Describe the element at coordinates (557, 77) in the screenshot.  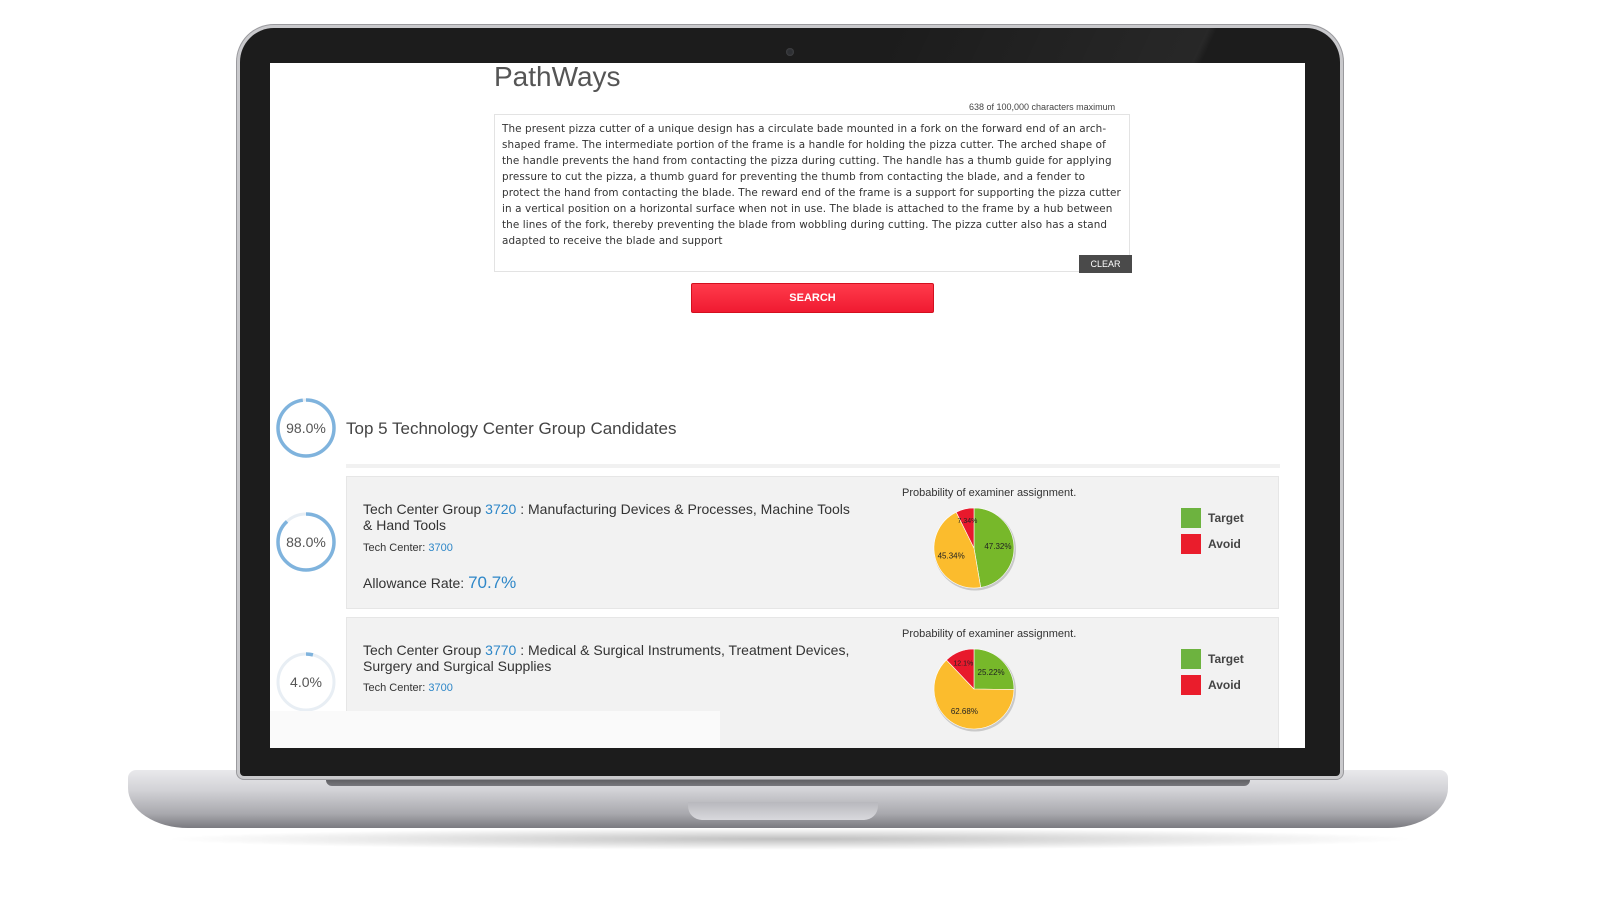
I see `app-title: PathWays` at that location.